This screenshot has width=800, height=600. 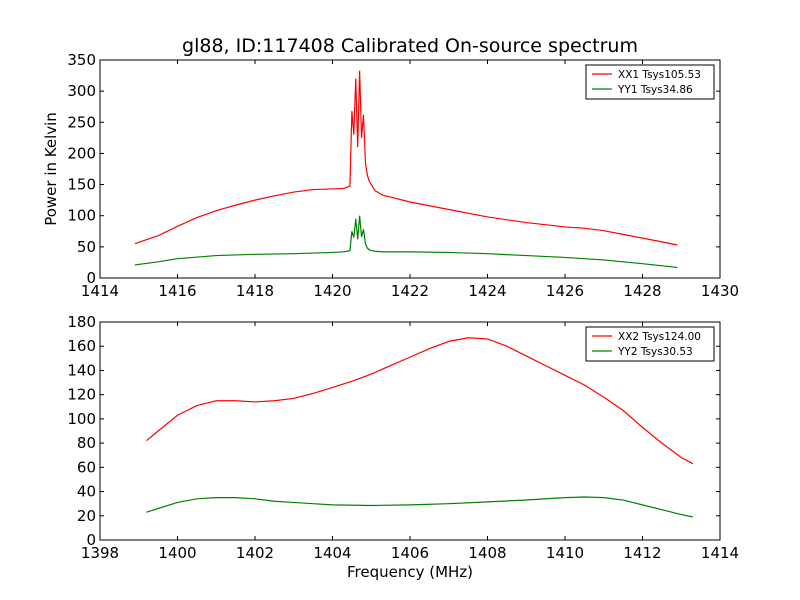 I want to click on x-tick-label: 1402, so click(x=255, y=553).